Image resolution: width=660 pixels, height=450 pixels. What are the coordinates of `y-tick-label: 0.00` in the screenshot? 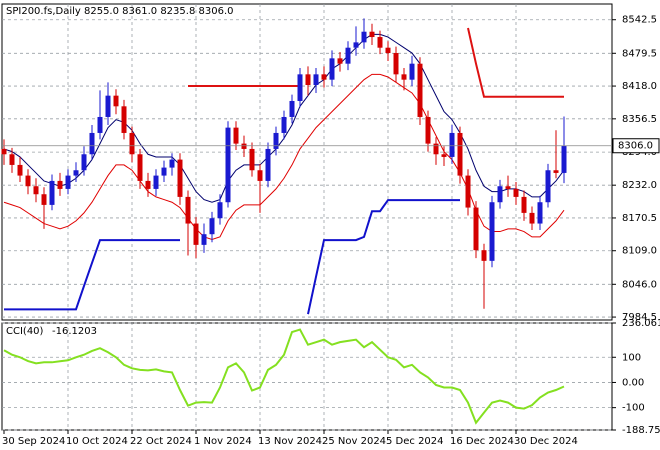 It's located at (633, 382).